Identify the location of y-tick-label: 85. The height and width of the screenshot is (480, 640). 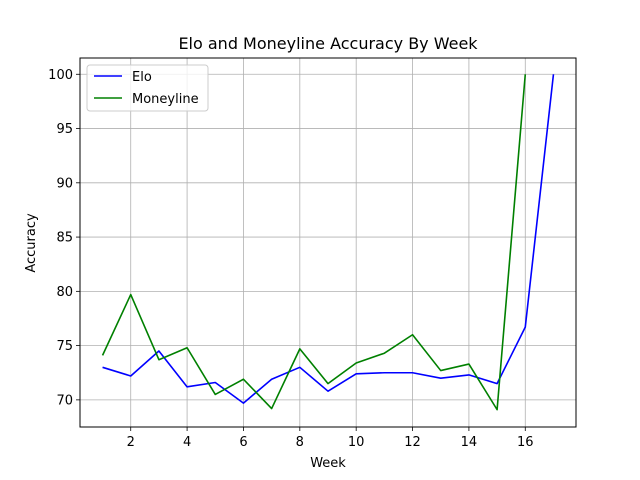
(64, 238).